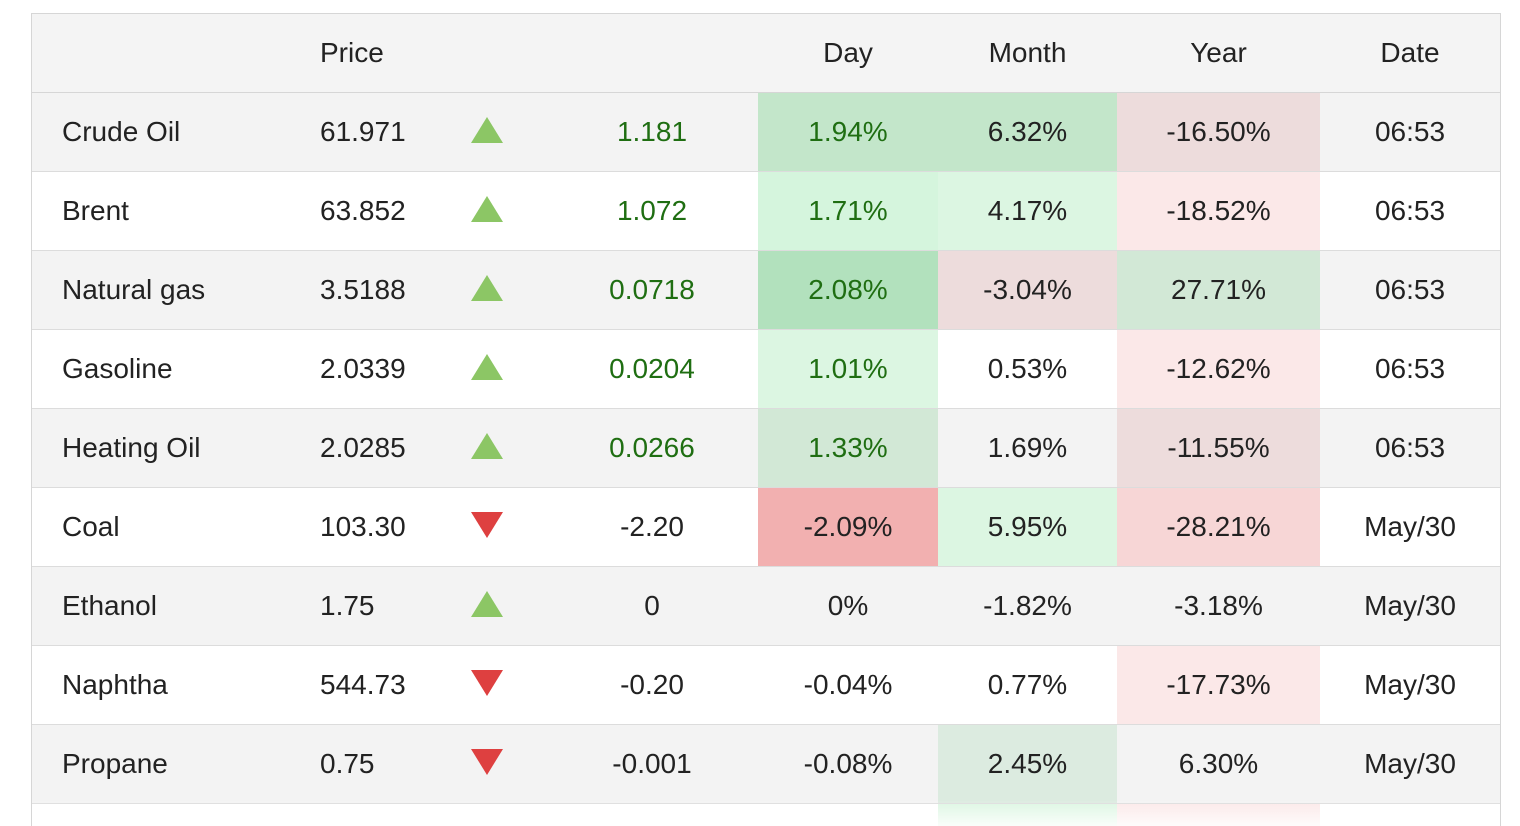 The width and height of the screenshot is (1520, 826). What do you see at coordinates (160, 53) in the screenshot?
I see `header-name` at bounding box center [160, 53].